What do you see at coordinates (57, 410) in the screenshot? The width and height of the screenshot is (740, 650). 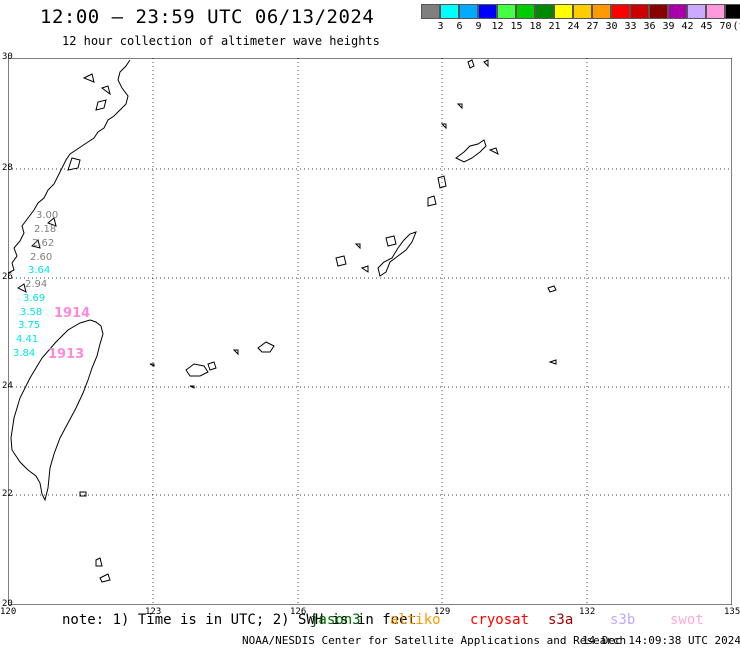 I see `taiwan-coastline` at bounding box center [57, 410].